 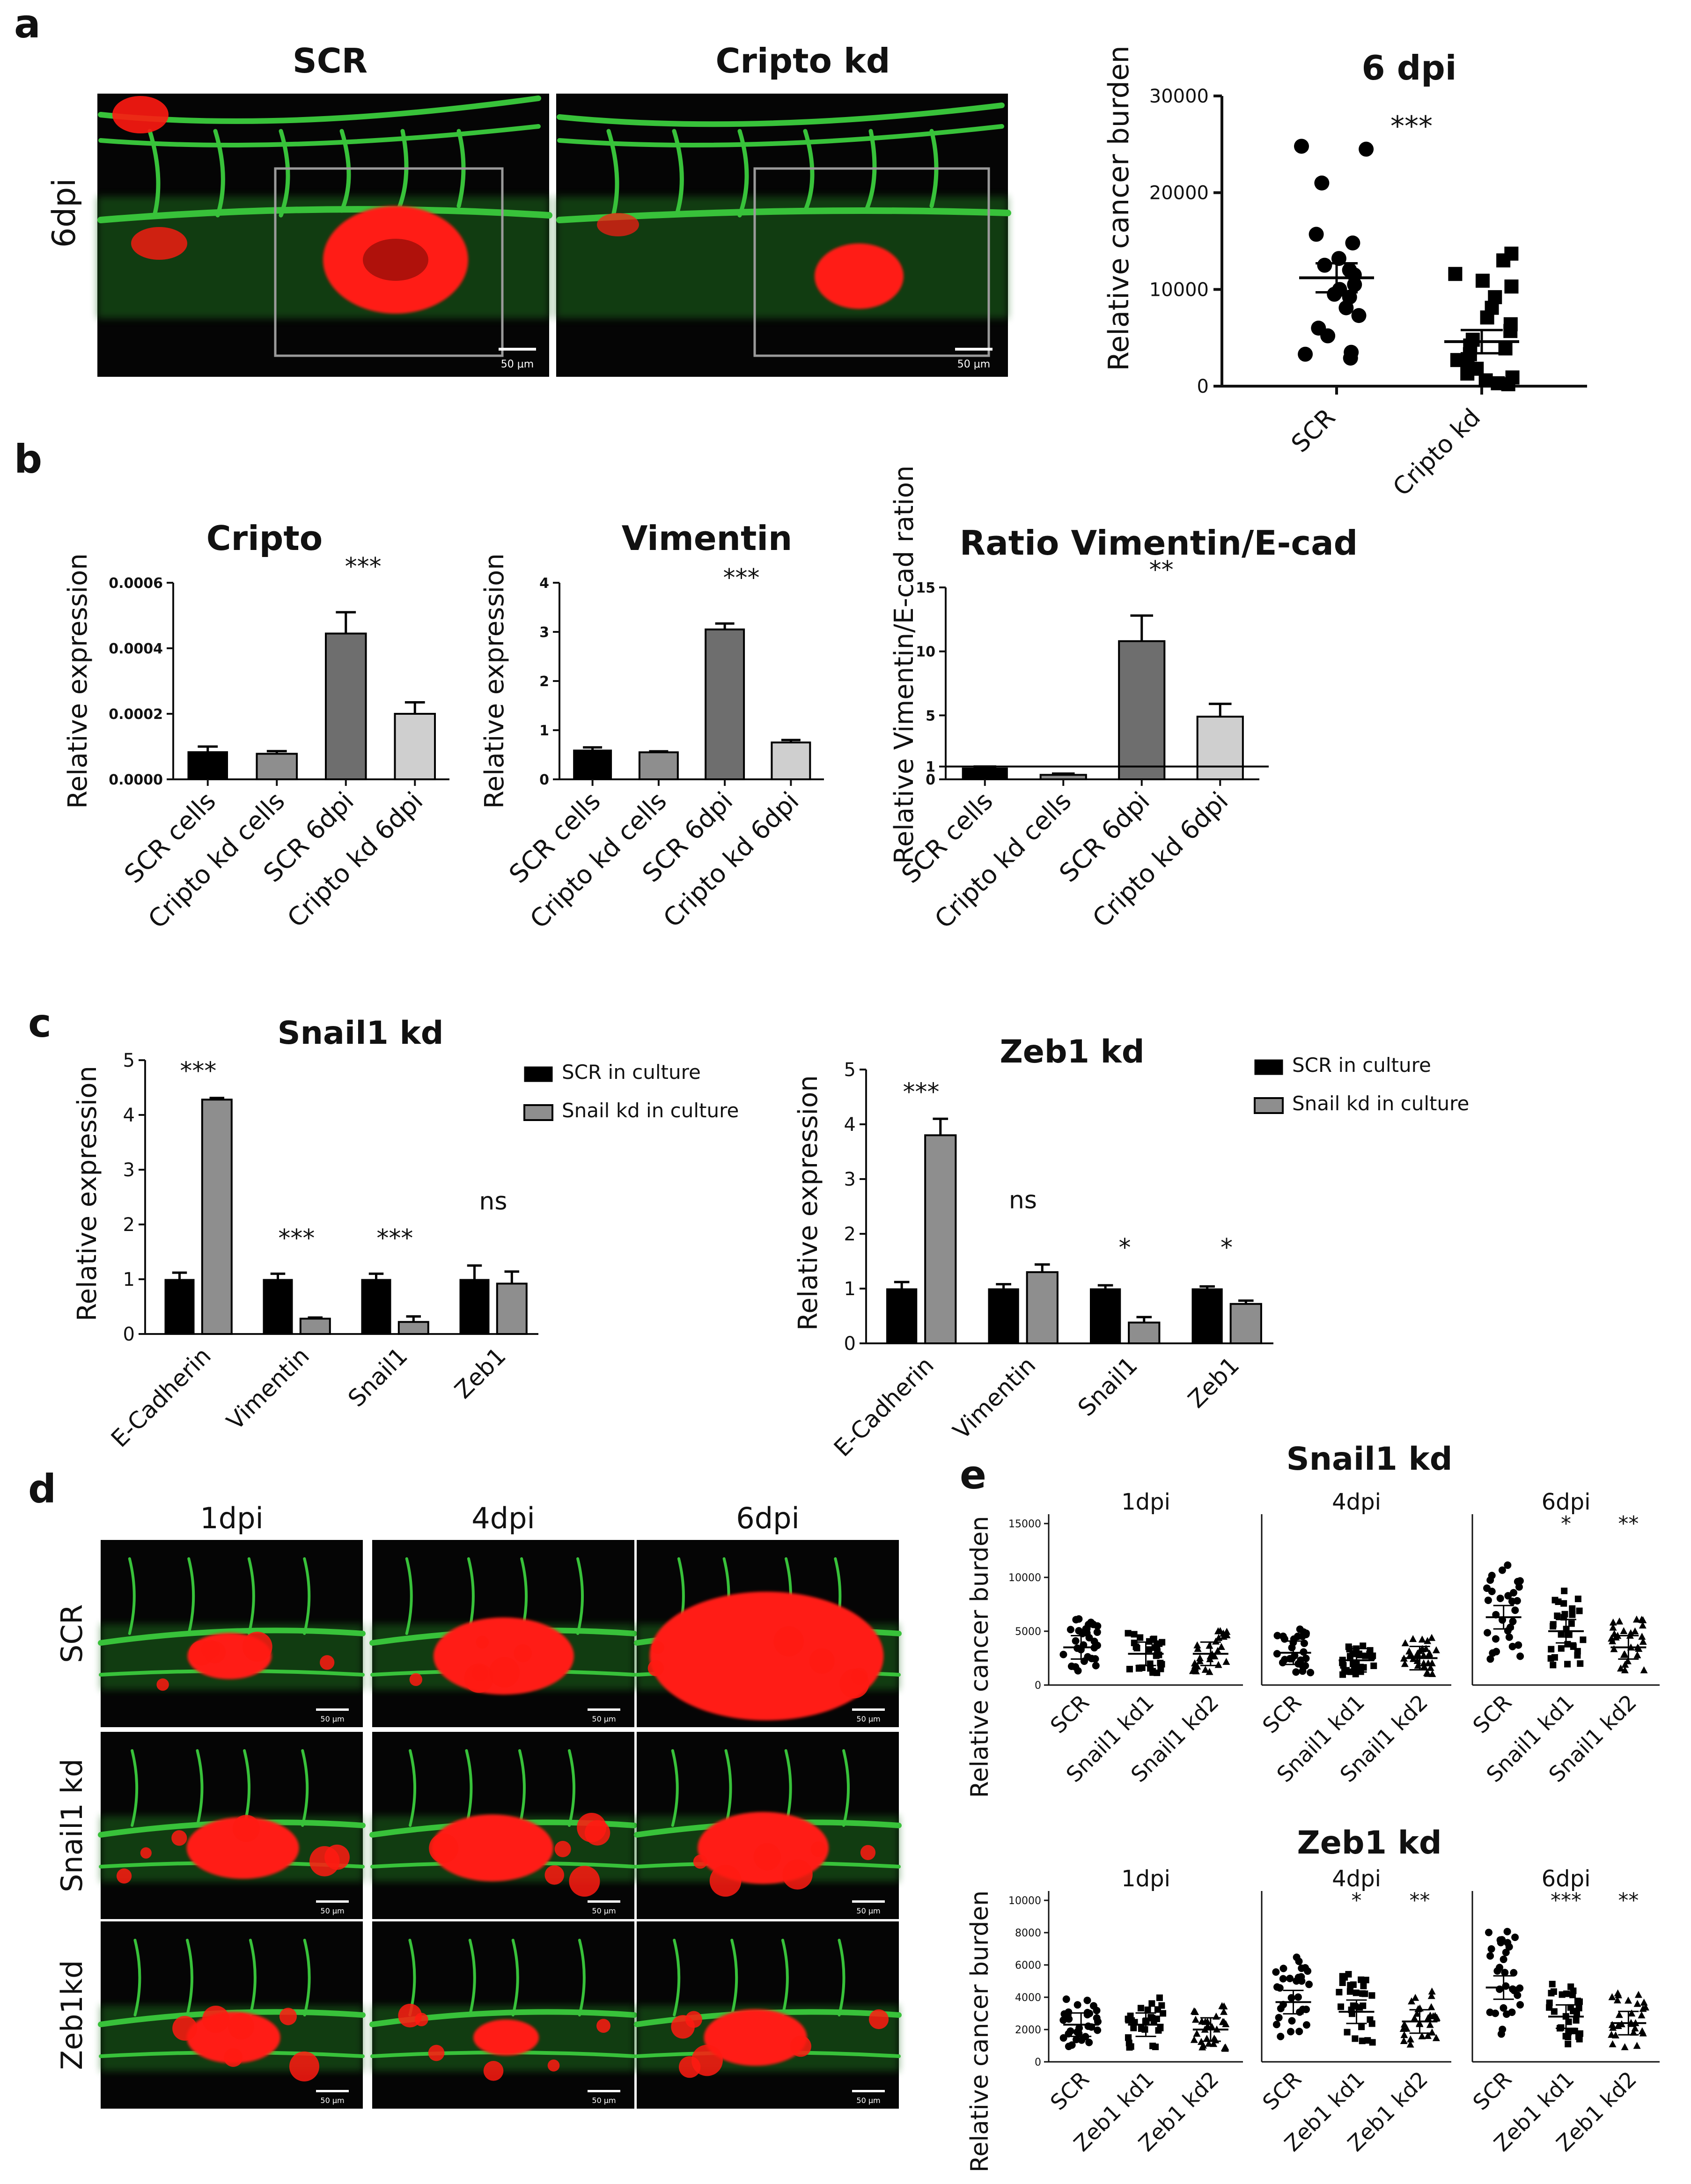 What do you see at coordinates (767, 1518) in the screenshot?
I see `column-label: 6dpi` at bounding box center [767, 1518].